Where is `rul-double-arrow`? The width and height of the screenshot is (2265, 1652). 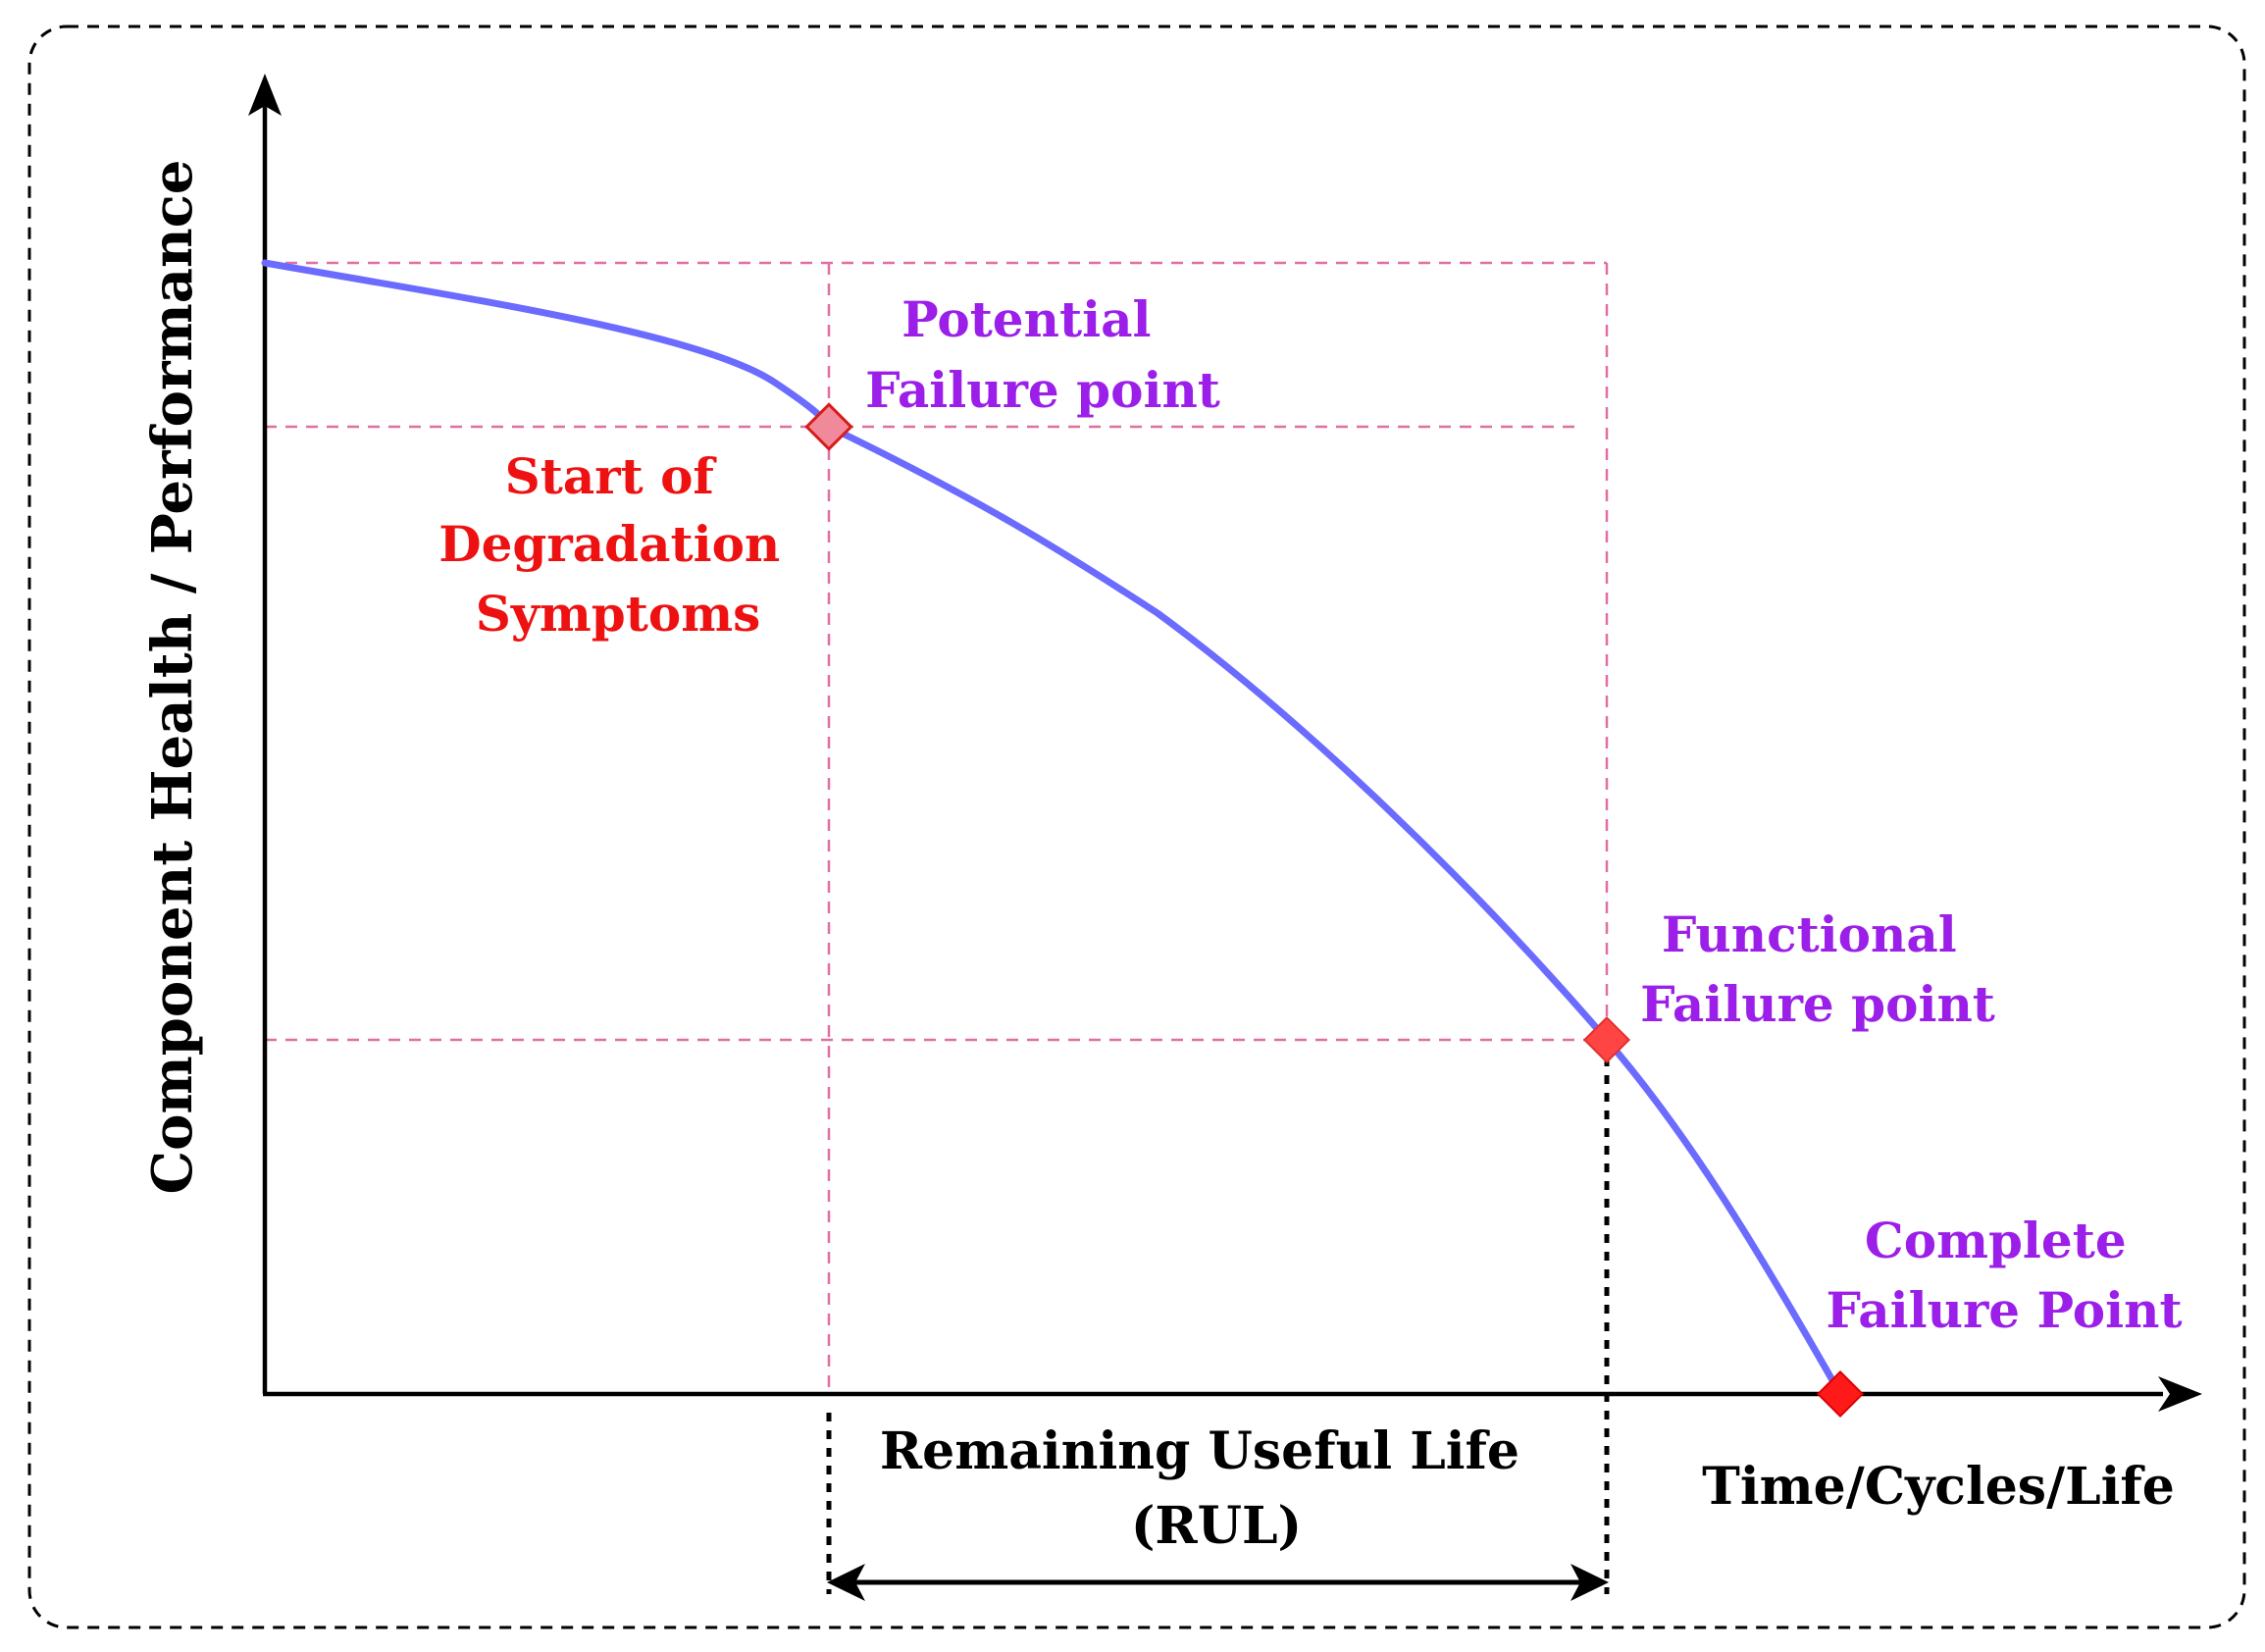
rul-double-arrow is located at coordinates (1218, 1582).